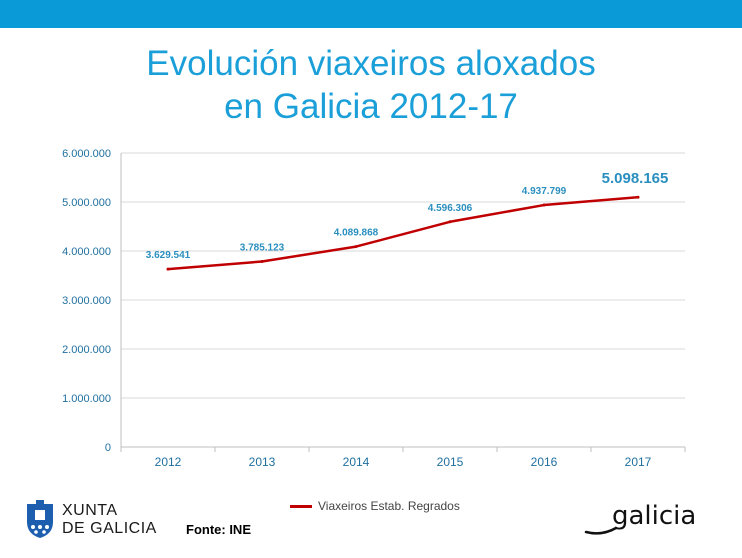 This screenshot has height=558, width=742. Describe the element at coordinates (450, 208) in the screenshot. I see `data-label: 4.596.306` at that location.